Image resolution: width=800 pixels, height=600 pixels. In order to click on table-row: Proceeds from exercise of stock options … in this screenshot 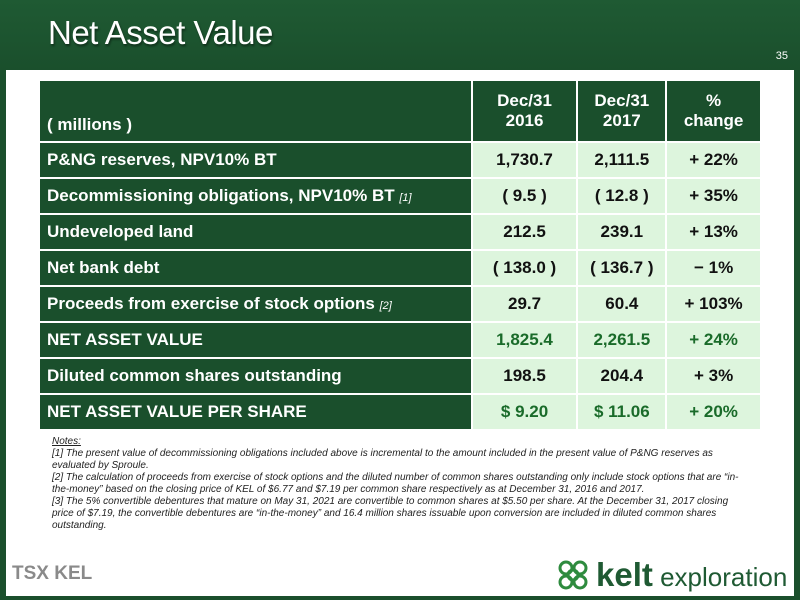, I will do `click(400, 304)`.